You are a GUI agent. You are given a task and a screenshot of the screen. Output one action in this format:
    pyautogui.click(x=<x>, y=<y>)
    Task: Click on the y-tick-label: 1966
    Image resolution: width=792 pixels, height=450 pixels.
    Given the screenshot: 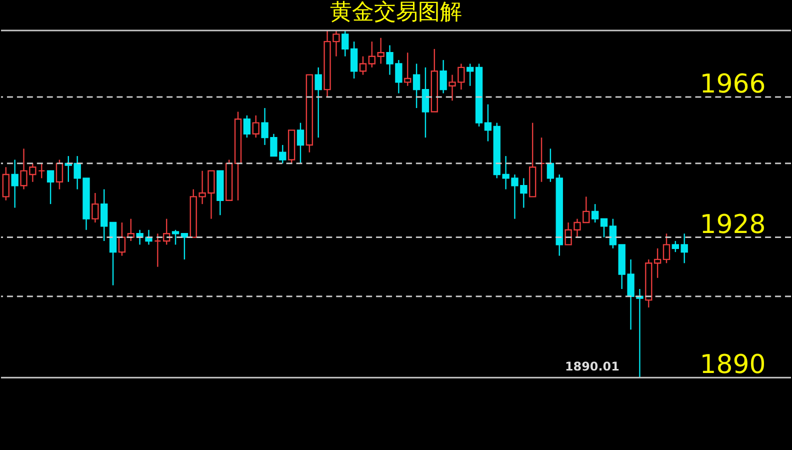 What is the action you would take?
    pyautogui.click(x=733, y=84)
    